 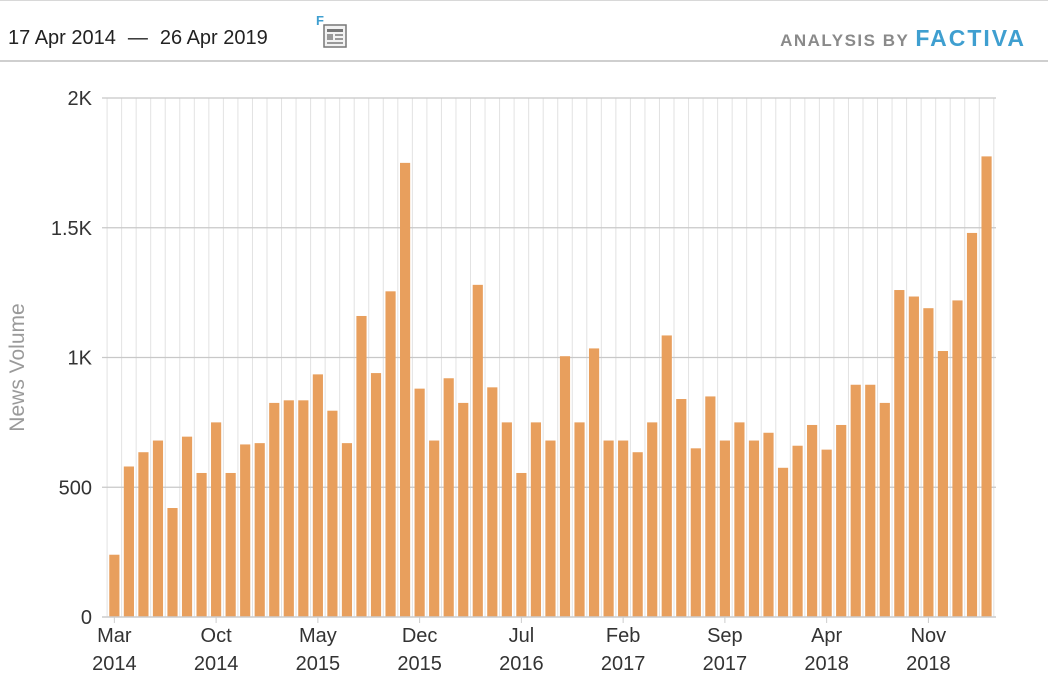 I want to click on y-tick-label: 1K, so click(x=80, y=359).